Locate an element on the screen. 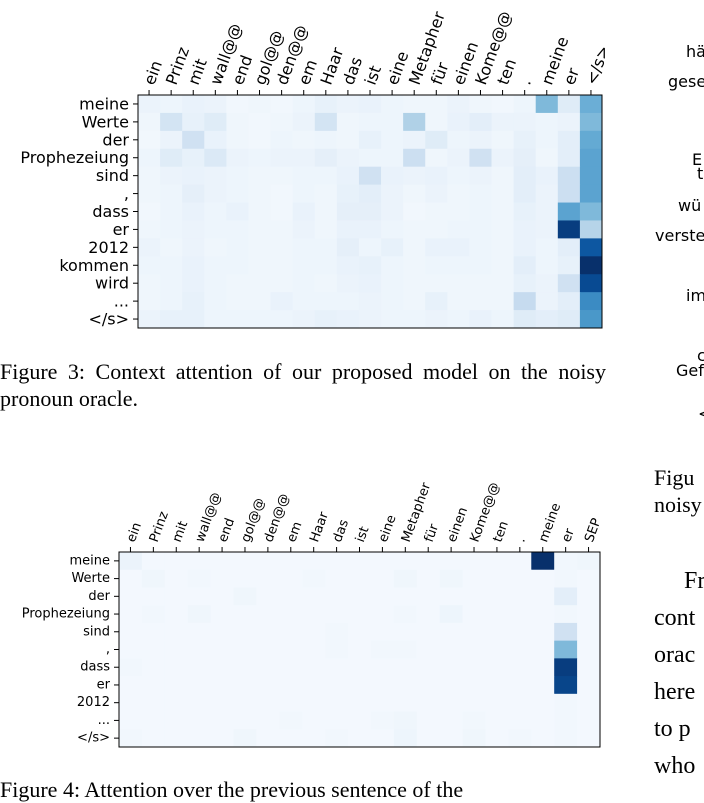 This screenshot has height=803, width=704. x-tick-label: ten is located at coordinates (500, 531).